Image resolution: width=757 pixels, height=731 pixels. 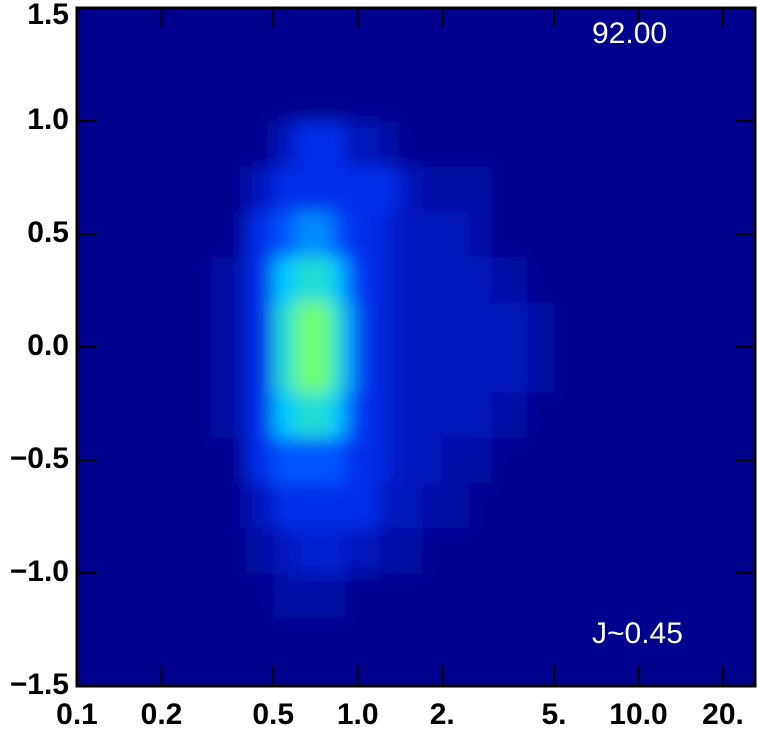 I want to click on x-tick-label: 2., so click(x=442, y=714).